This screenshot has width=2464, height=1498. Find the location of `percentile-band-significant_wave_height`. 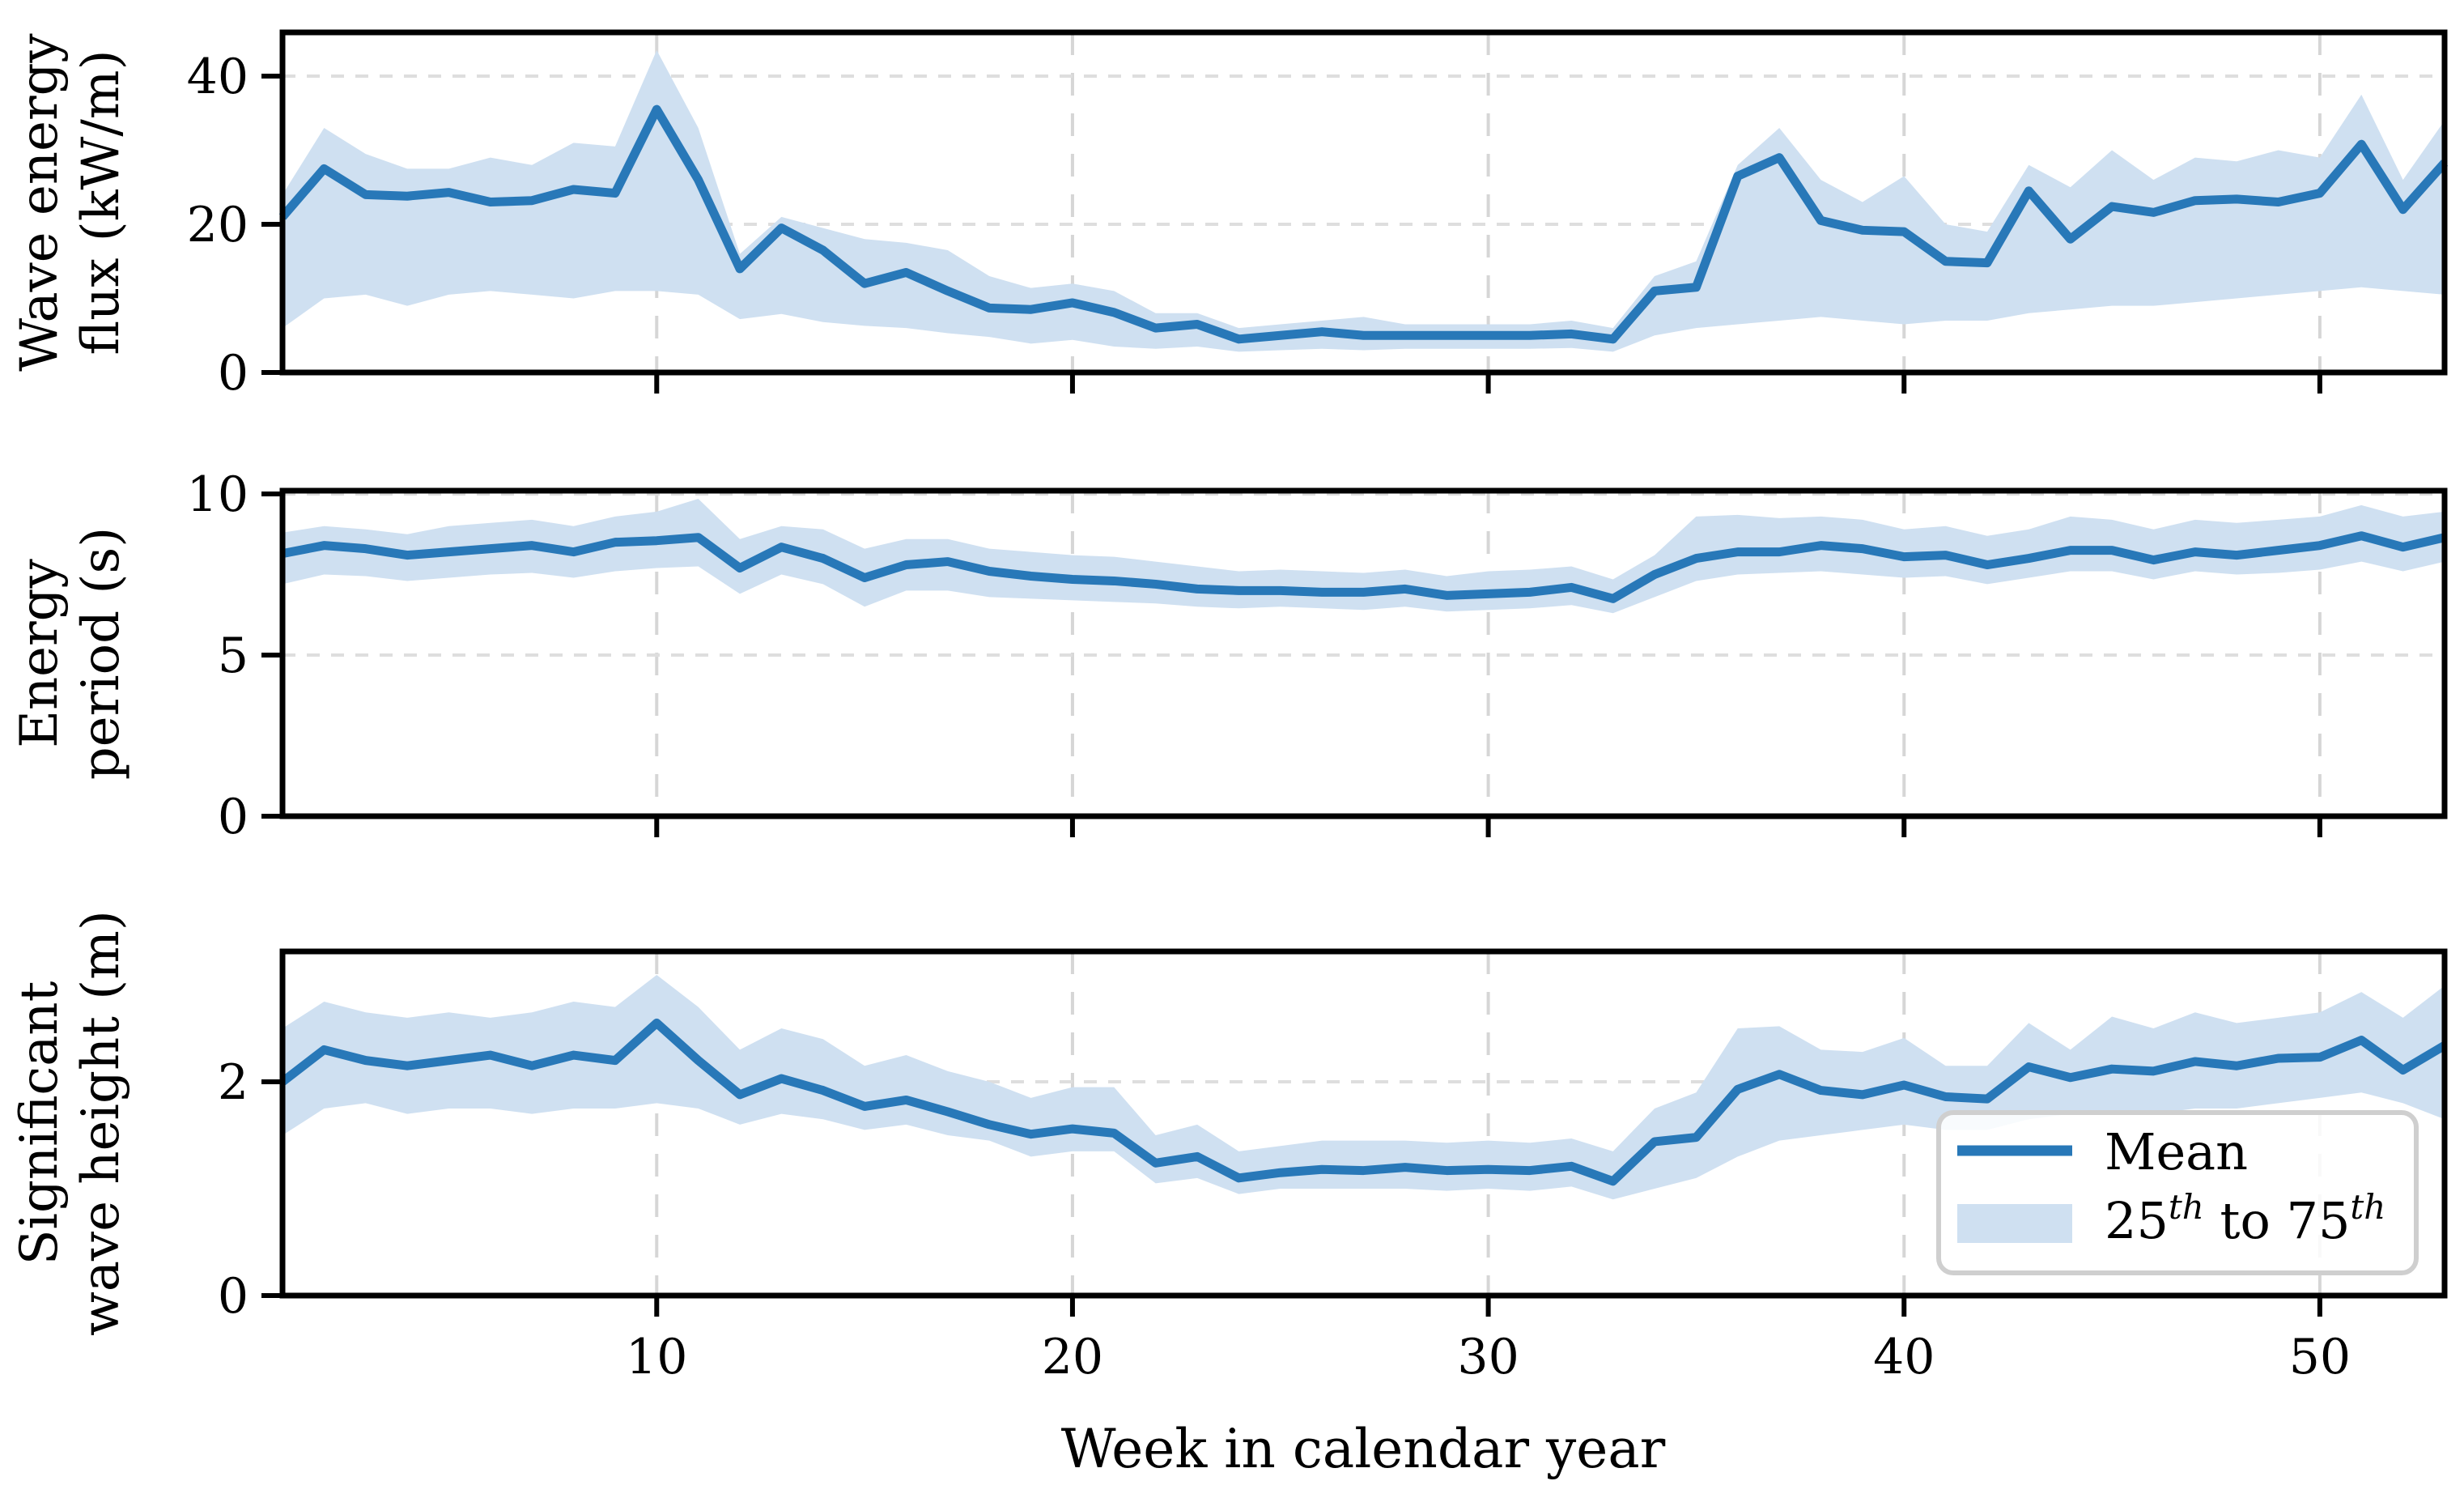

percentile-band-significant_wave_height is located at coordinates (1364, 1087).